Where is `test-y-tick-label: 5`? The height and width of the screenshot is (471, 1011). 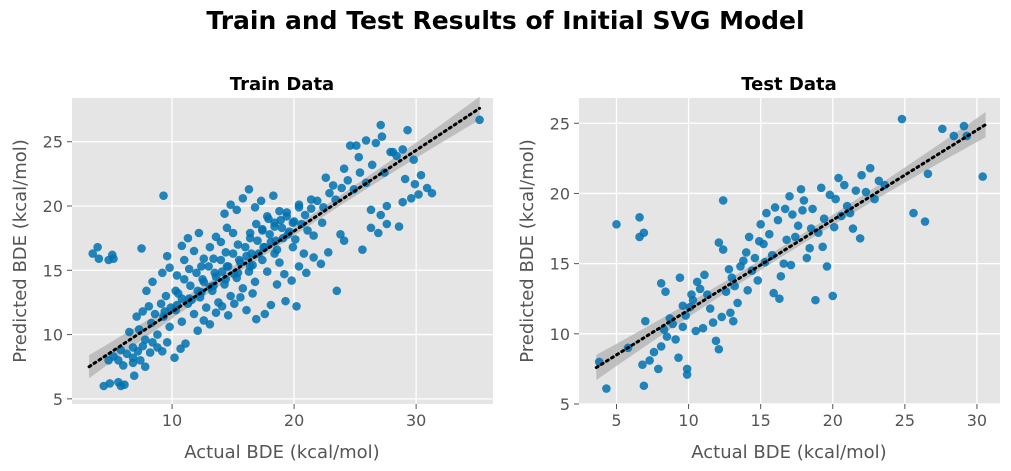
test-y-tick-label: 5 is located at coordinates (565, 404).